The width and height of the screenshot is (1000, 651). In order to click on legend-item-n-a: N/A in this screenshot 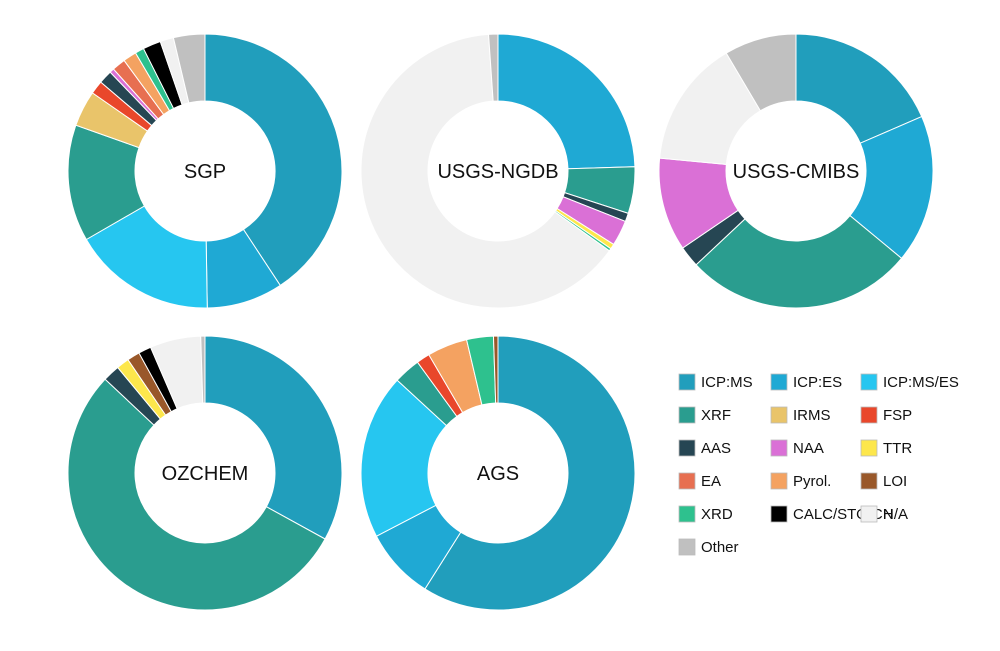, I will do `click(884, 514)`.